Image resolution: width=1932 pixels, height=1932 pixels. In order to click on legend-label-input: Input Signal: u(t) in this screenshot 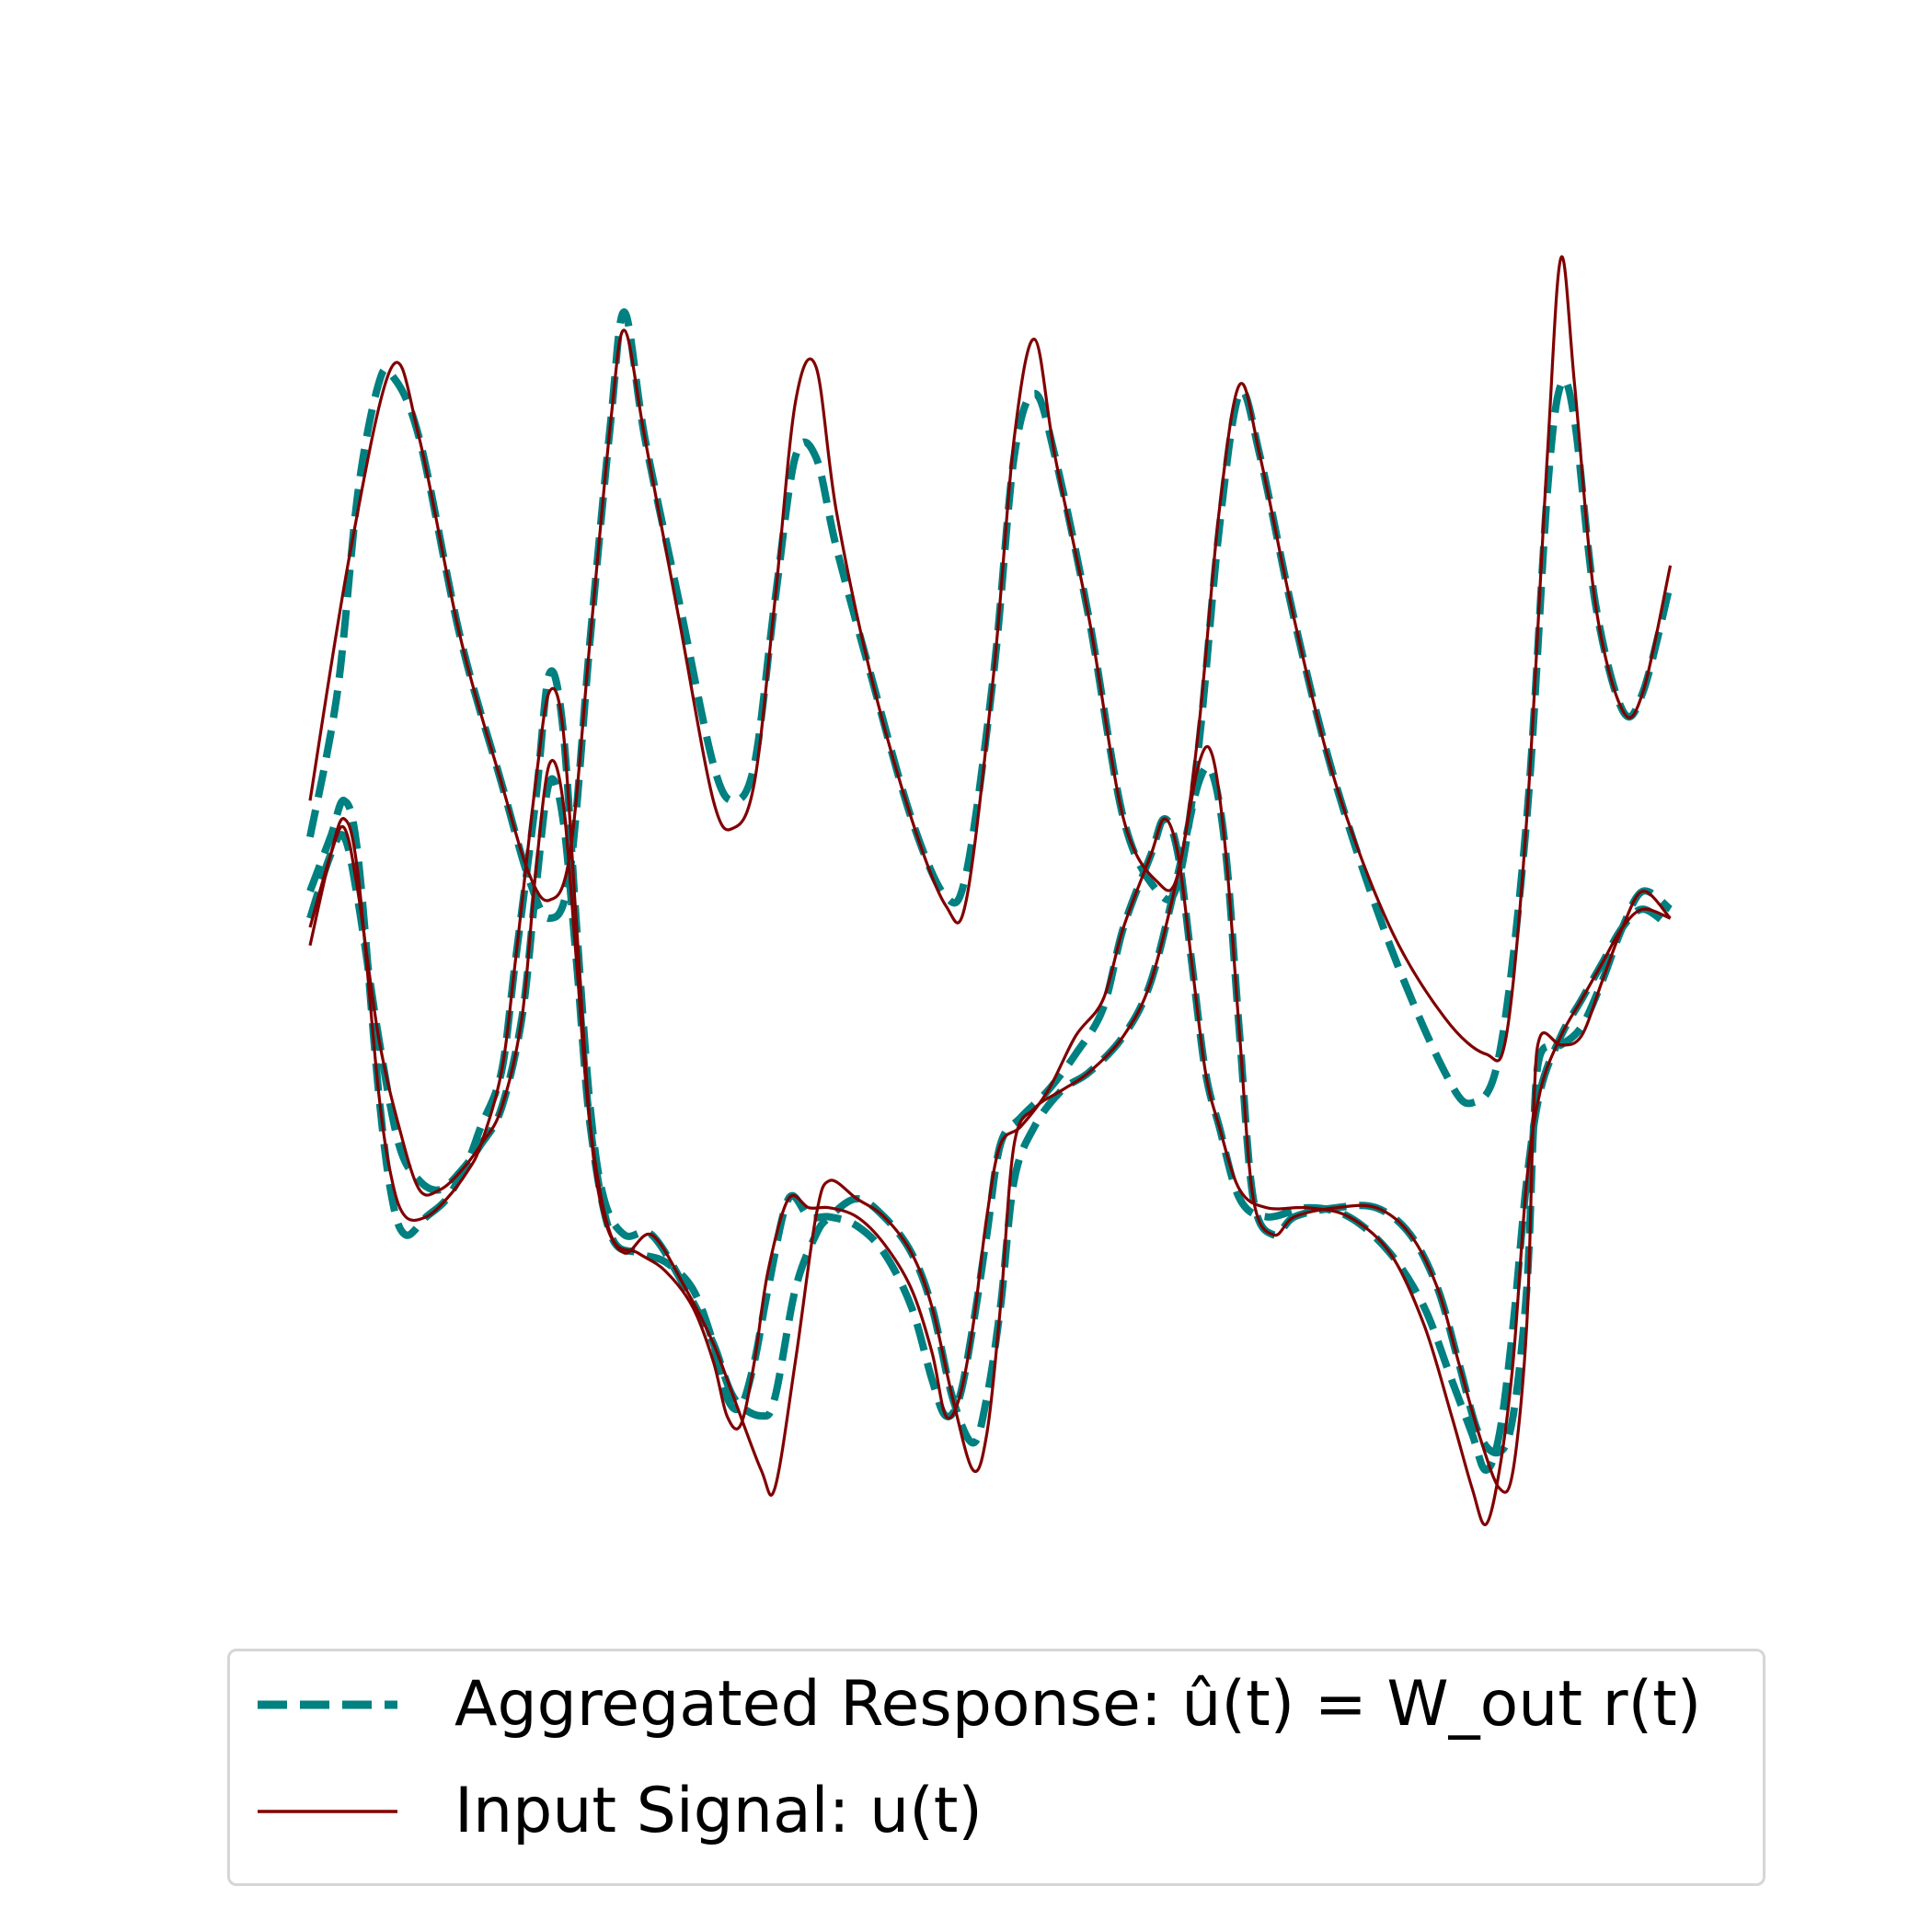, I will do `click(718, 1811)`.